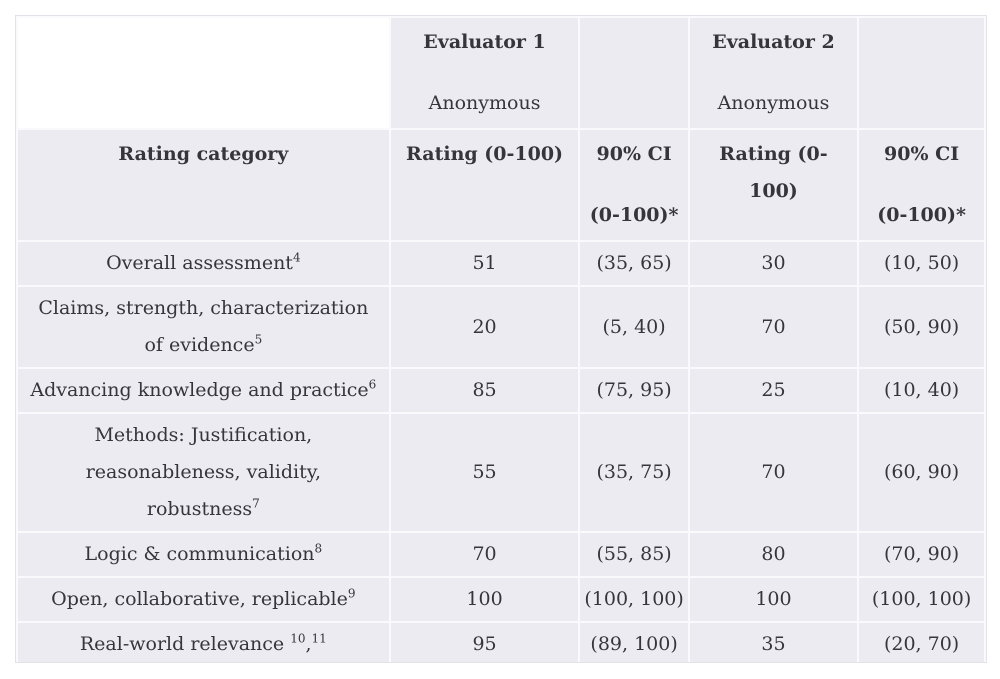 This screenshot has height=679, width=1000. I want to click on evaluator2-ci-spacer-cell, so click(921, 73).